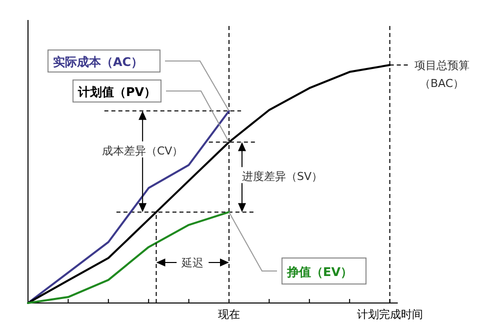 This screenshot has height=329, width=480. Describe the element at coordinates (389, 314) in the screenshot. I see `x-tick-label: 计划完成时间` at that location.